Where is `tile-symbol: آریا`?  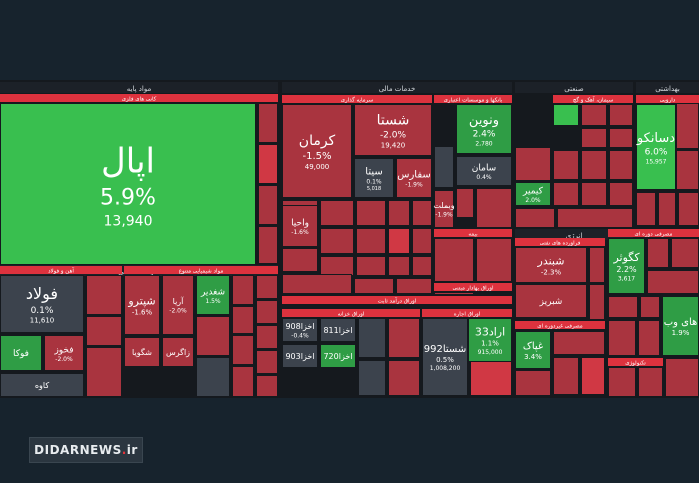 tile-symbol: آریا is located at coordinates (179, 301).